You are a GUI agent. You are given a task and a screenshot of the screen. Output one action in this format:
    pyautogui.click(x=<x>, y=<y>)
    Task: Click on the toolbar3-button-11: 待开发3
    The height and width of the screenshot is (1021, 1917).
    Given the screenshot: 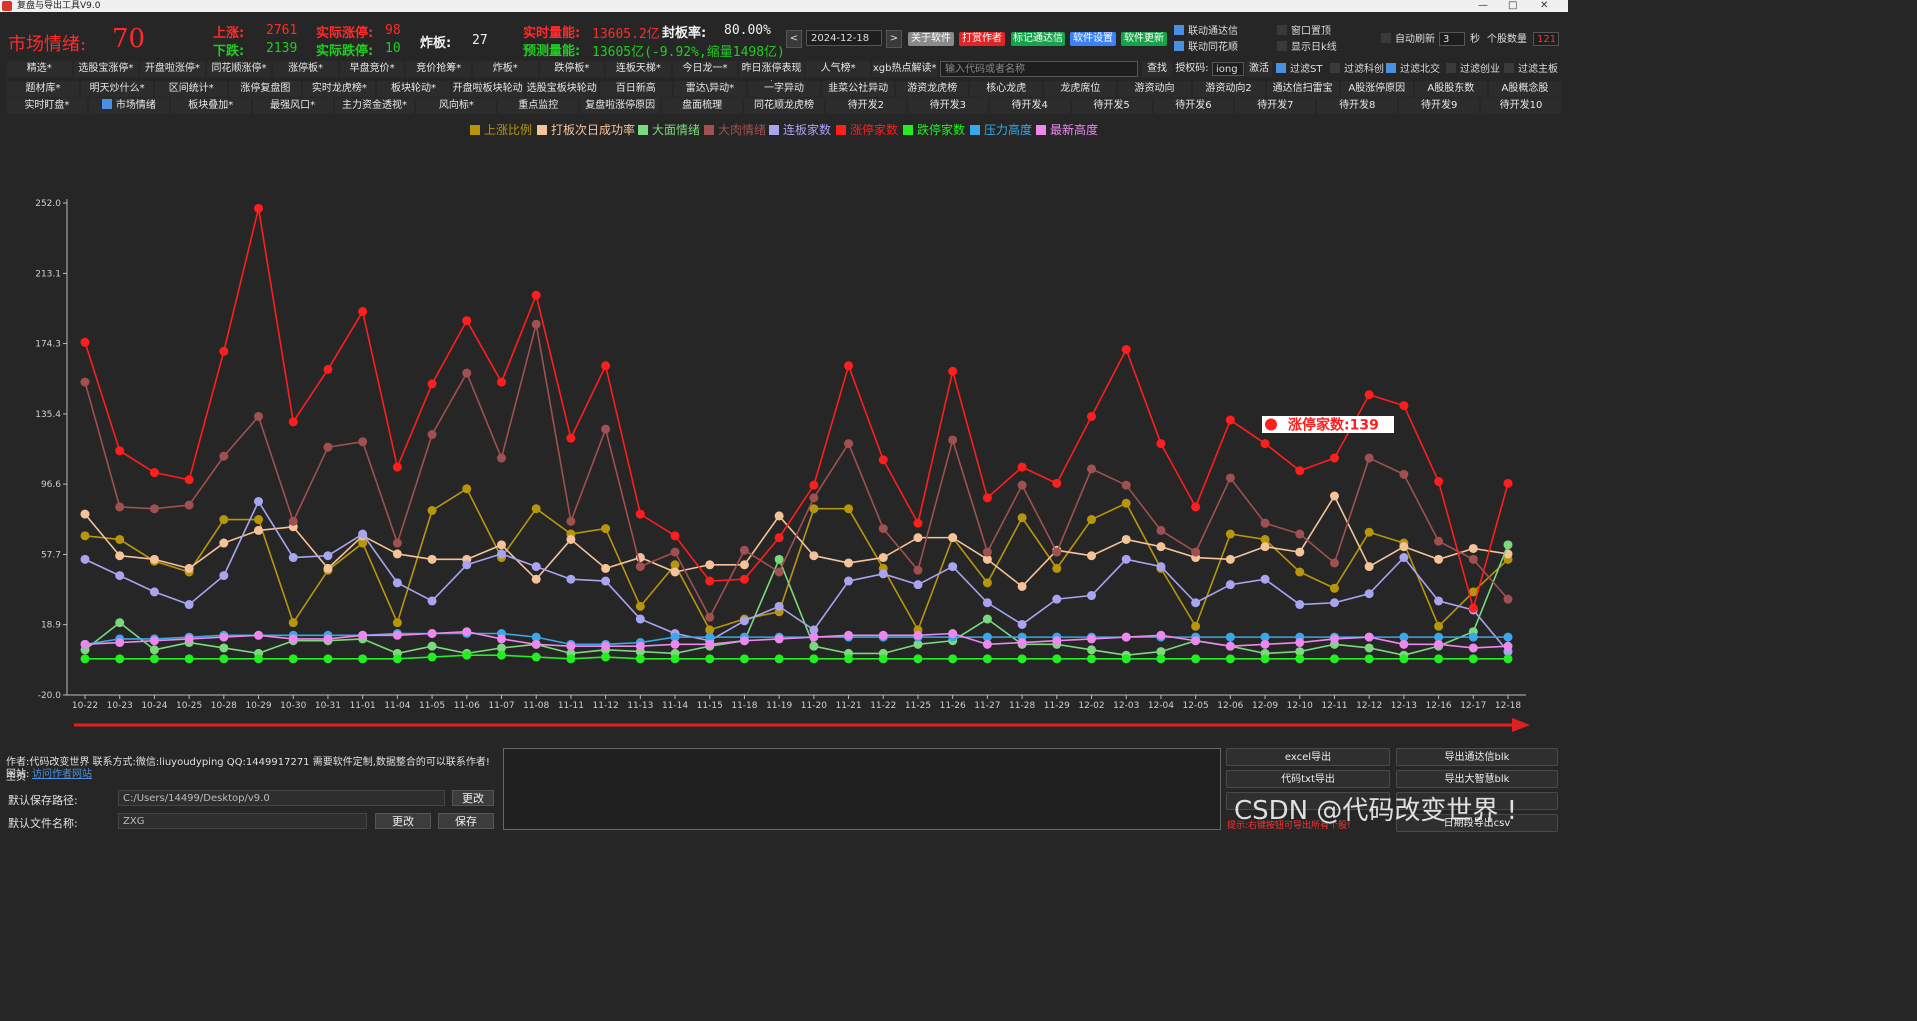 What is the action you would take?
    pyautogui.click(x=947, y=106)
    